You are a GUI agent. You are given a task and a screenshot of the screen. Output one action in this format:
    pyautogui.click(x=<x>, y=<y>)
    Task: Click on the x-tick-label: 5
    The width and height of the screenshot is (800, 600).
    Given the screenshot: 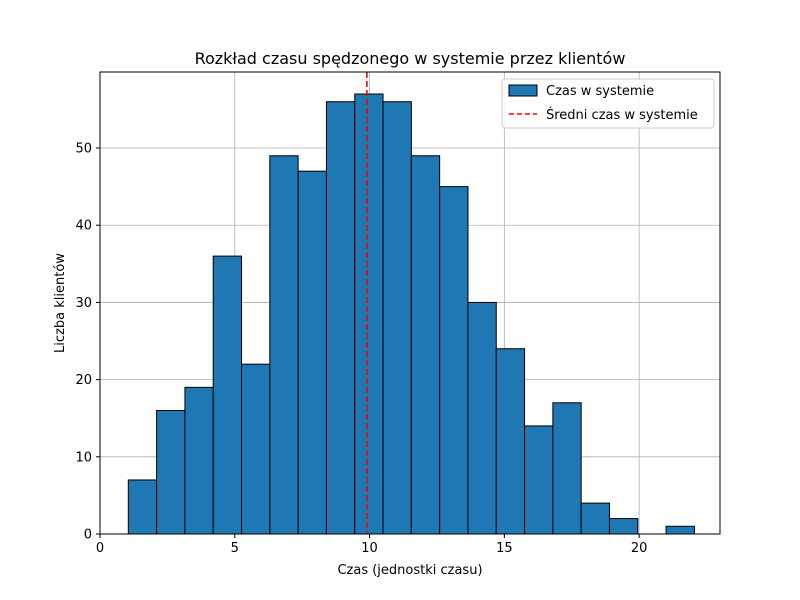 What is the action you would take?
    pyautogui.click(x=235, y=548)
    